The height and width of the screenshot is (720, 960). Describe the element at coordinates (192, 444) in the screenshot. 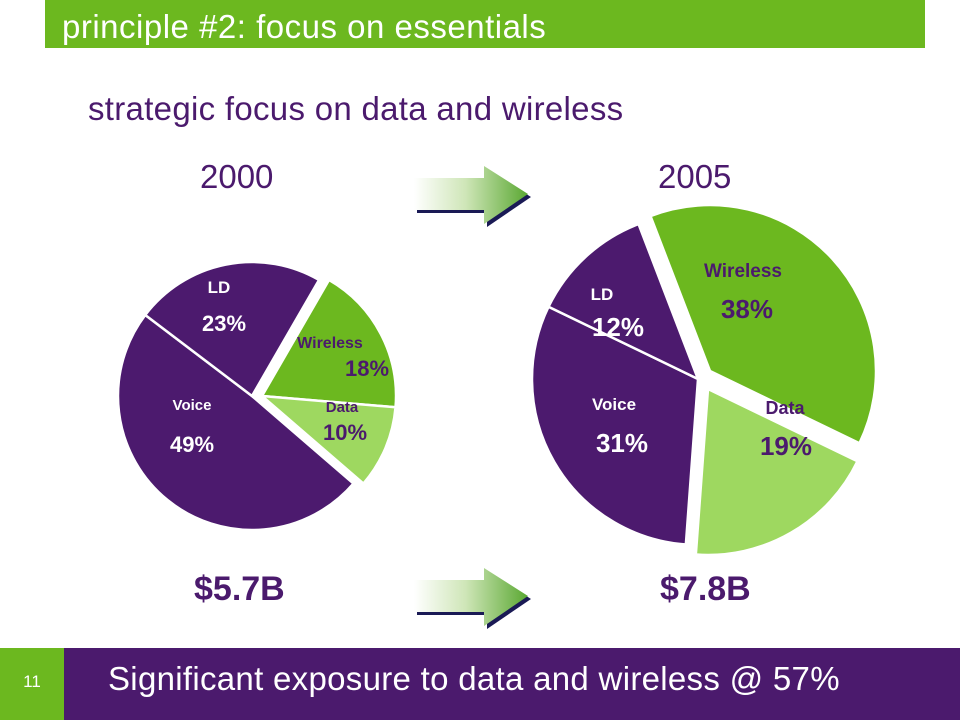

I see `slice-value-voice: 49%` at that location.